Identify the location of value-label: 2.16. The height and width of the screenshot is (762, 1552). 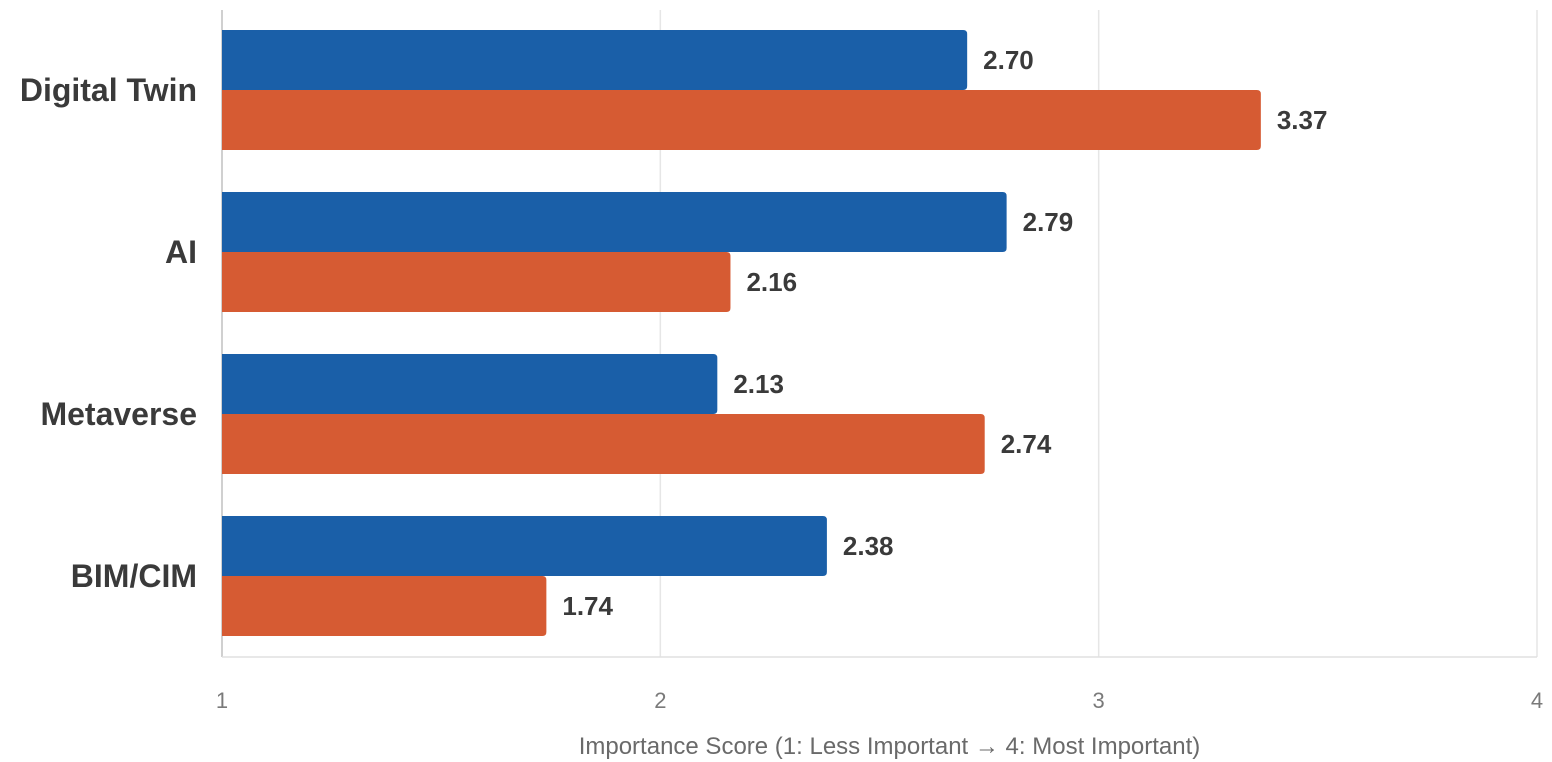
(771, 282).